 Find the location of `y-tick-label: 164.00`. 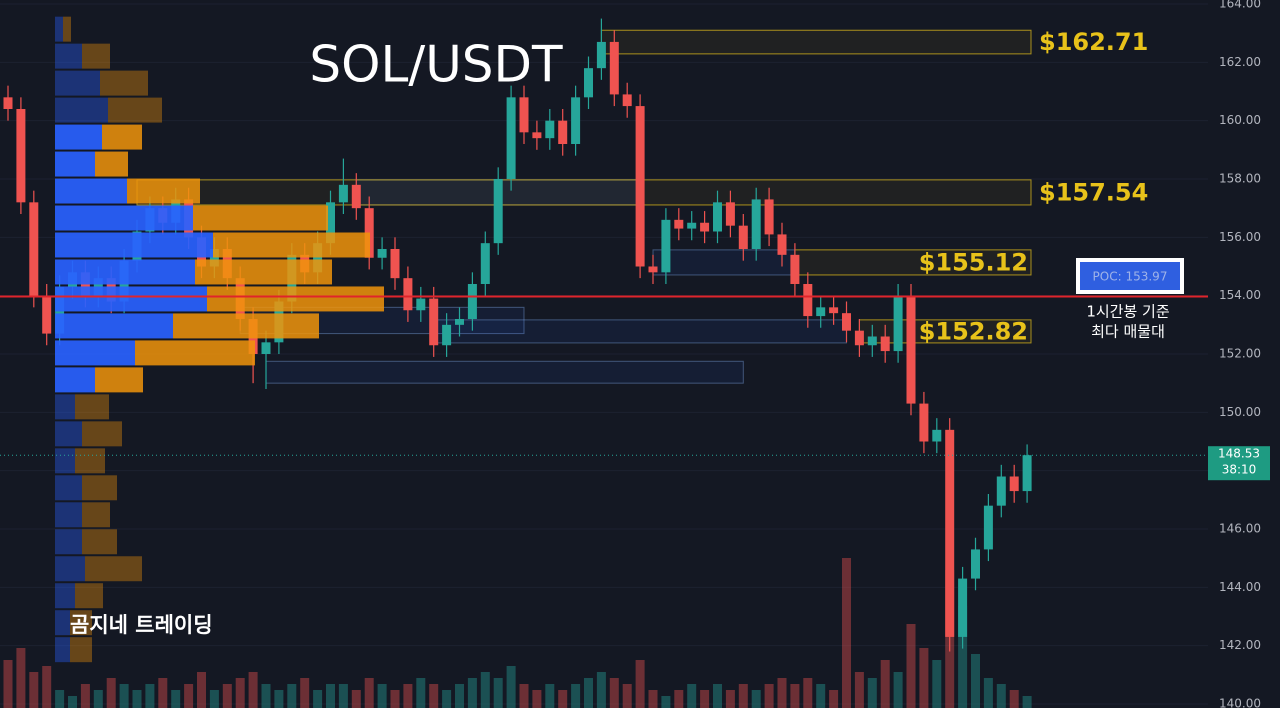

y-tick-label: 164.00 is located at coordinates (1240, 5).